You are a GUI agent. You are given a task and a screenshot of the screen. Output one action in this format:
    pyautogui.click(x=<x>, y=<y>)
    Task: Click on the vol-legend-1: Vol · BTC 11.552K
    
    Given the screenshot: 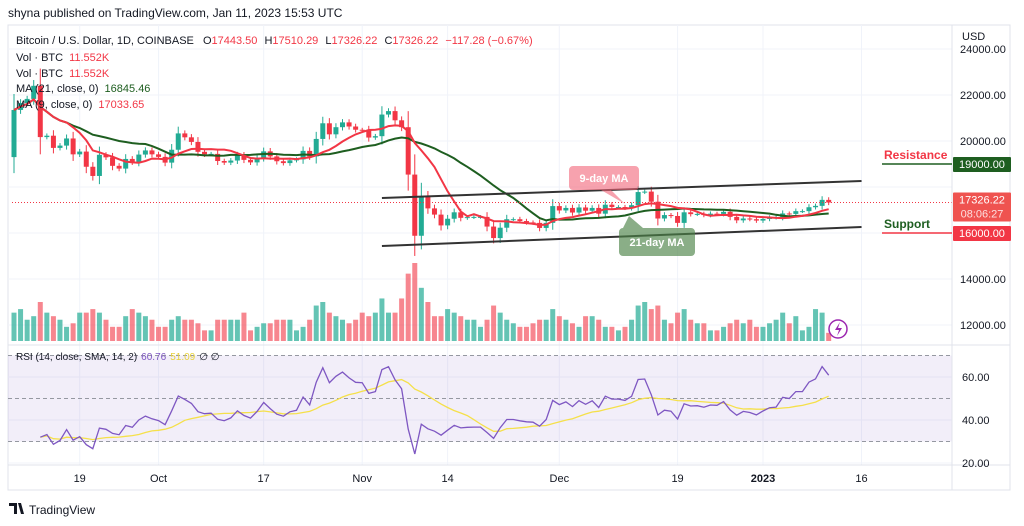 What is the action you would take?
    pyautogui.click(x=63, y=58)
    